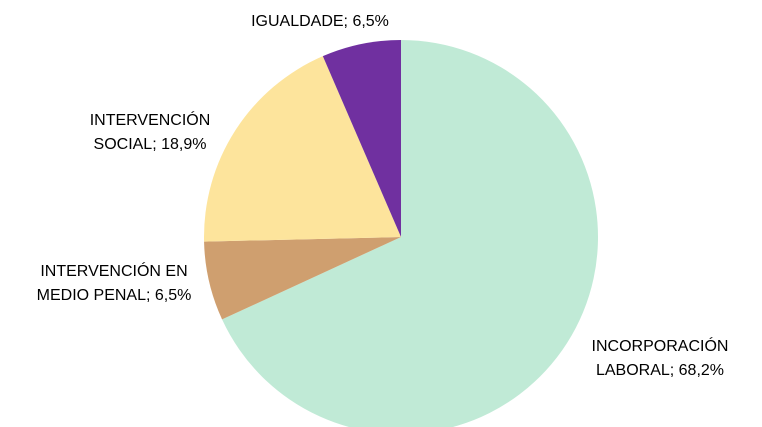  What do you see at coordinates (114, 282) in the screenshot?
I see `slice-label: INTERVENCIÓN EN MEDIO PENAL; 6,5%` at bounding box center [114, 282].